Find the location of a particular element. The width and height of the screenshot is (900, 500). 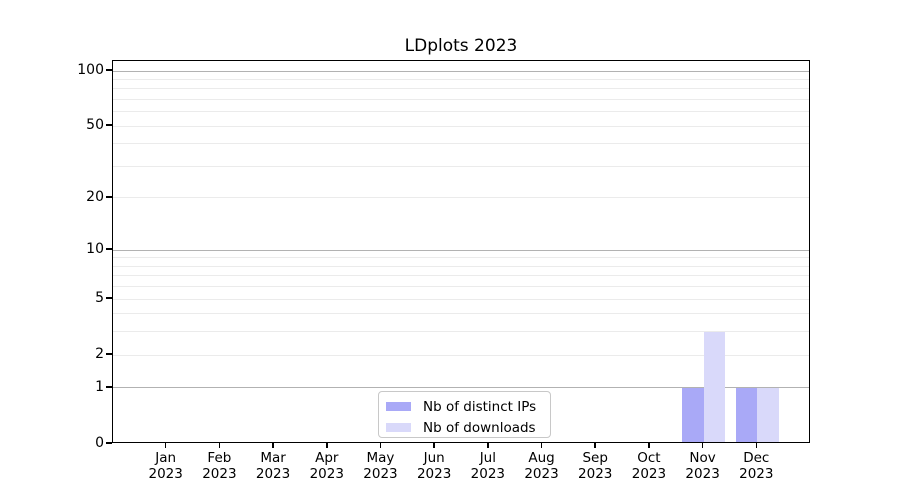

x-tick-label: Jul 2023 is located at coordinates (488, 466).